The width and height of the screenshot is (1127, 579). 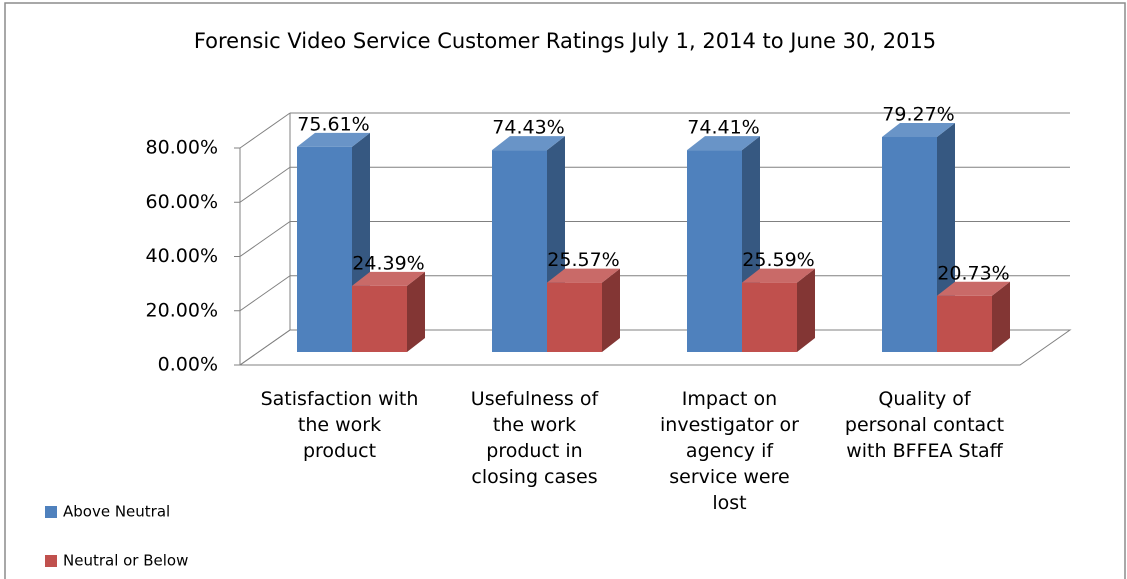 What do you see at coordinates (918, 114) in the screenshot?
I see `data-label: 79.27%` at bounding box center [918, 114].